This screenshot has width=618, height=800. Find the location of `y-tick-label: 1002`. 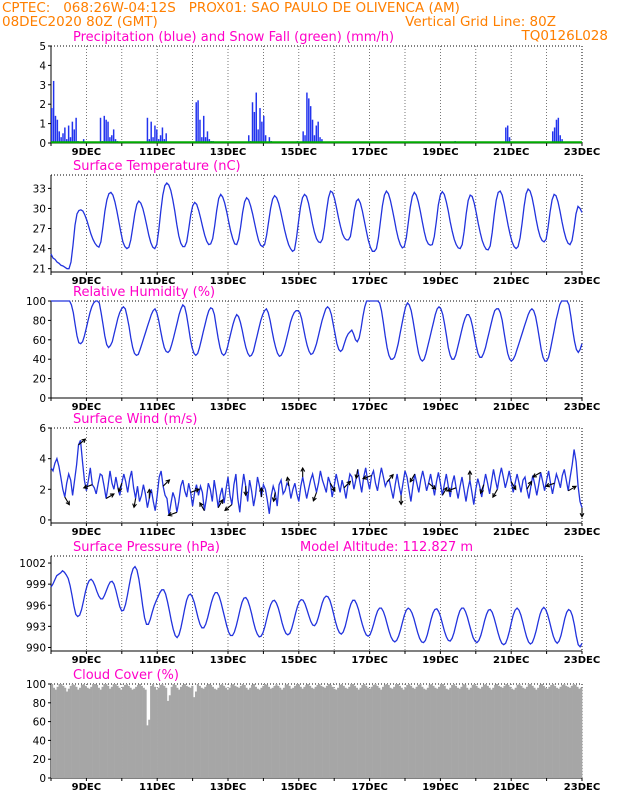

y-tick-label: 1002 is located at coordinates (32, 564).